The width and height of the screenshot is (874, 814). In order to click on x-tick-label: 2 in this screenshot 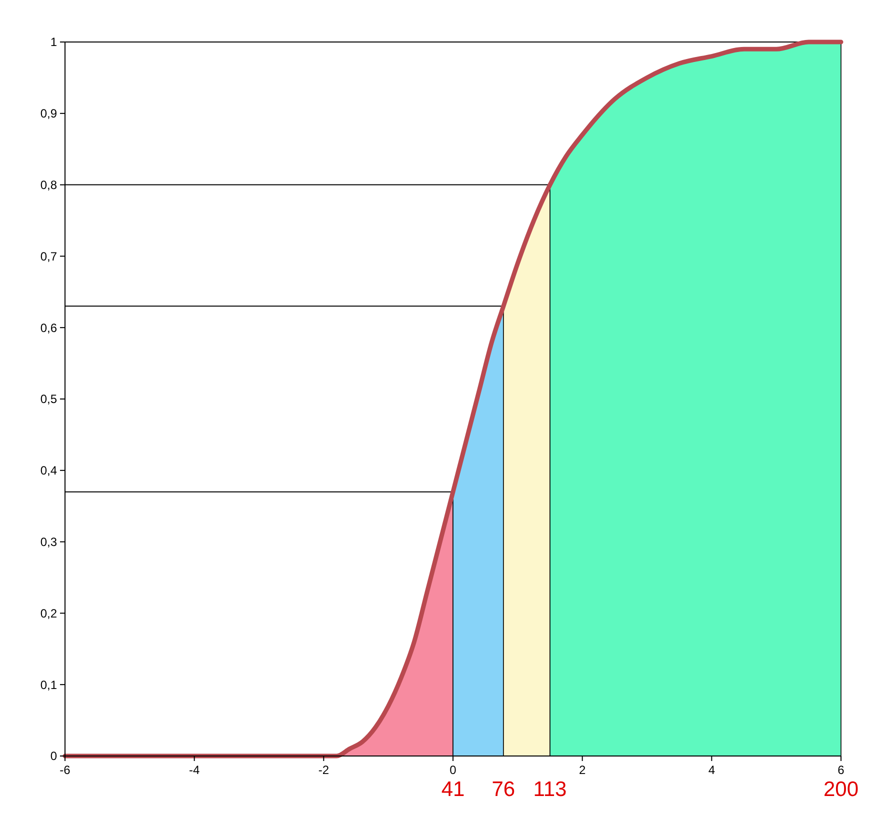, I will do `click(582, 770)`.